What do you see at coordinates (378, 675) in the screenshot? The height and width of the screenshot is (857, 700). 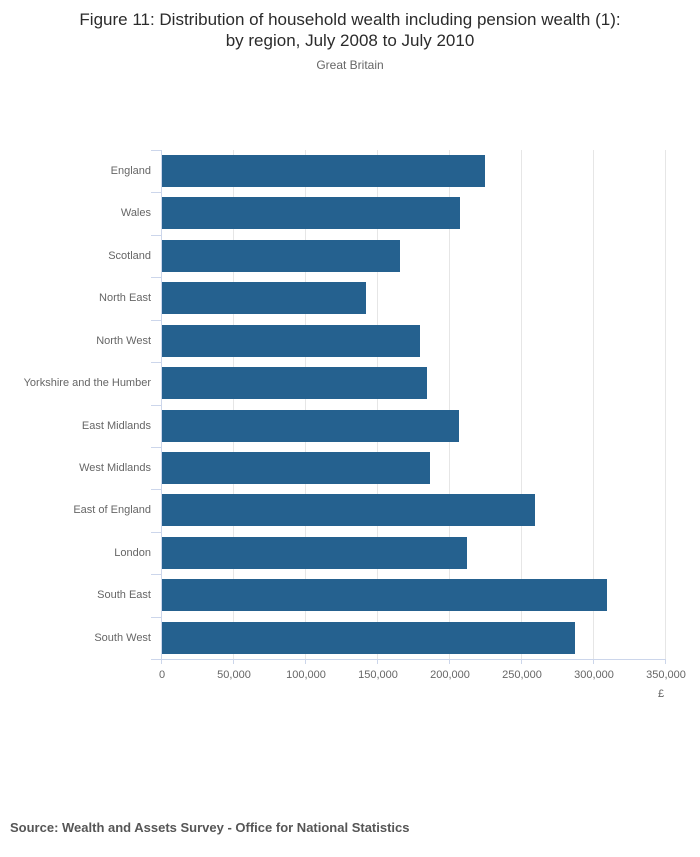 I see `x-axis-label: 150,000` at bounding box center [378, 675].